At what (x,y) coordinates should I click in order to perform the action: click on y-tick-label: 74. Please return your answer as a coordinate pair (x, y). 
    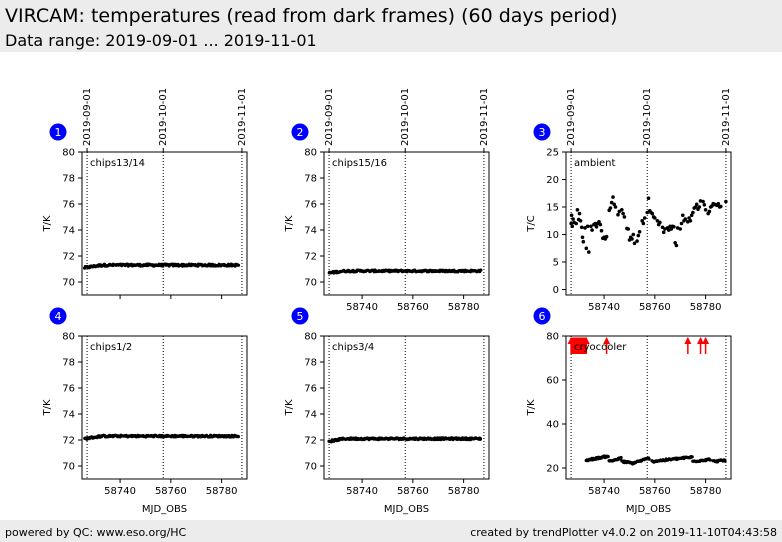
    Looking at the image, I should click on (68, 415).